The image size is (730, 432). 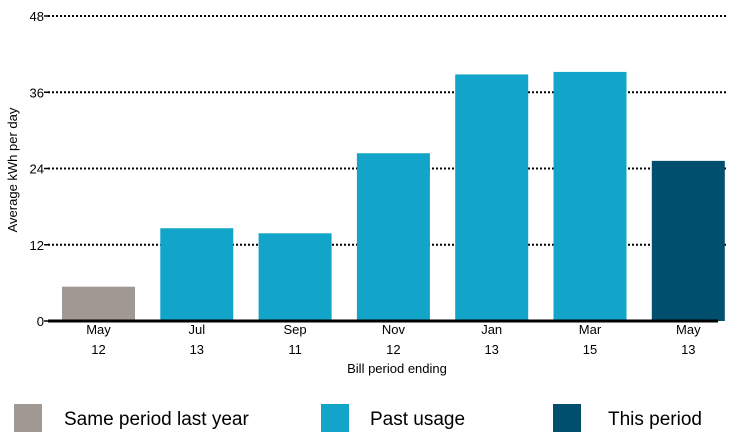 What do you see at coordinates (40, 321) in the screenshot?
I see `y-tick-label: 0` at bounding box center [40, 321].